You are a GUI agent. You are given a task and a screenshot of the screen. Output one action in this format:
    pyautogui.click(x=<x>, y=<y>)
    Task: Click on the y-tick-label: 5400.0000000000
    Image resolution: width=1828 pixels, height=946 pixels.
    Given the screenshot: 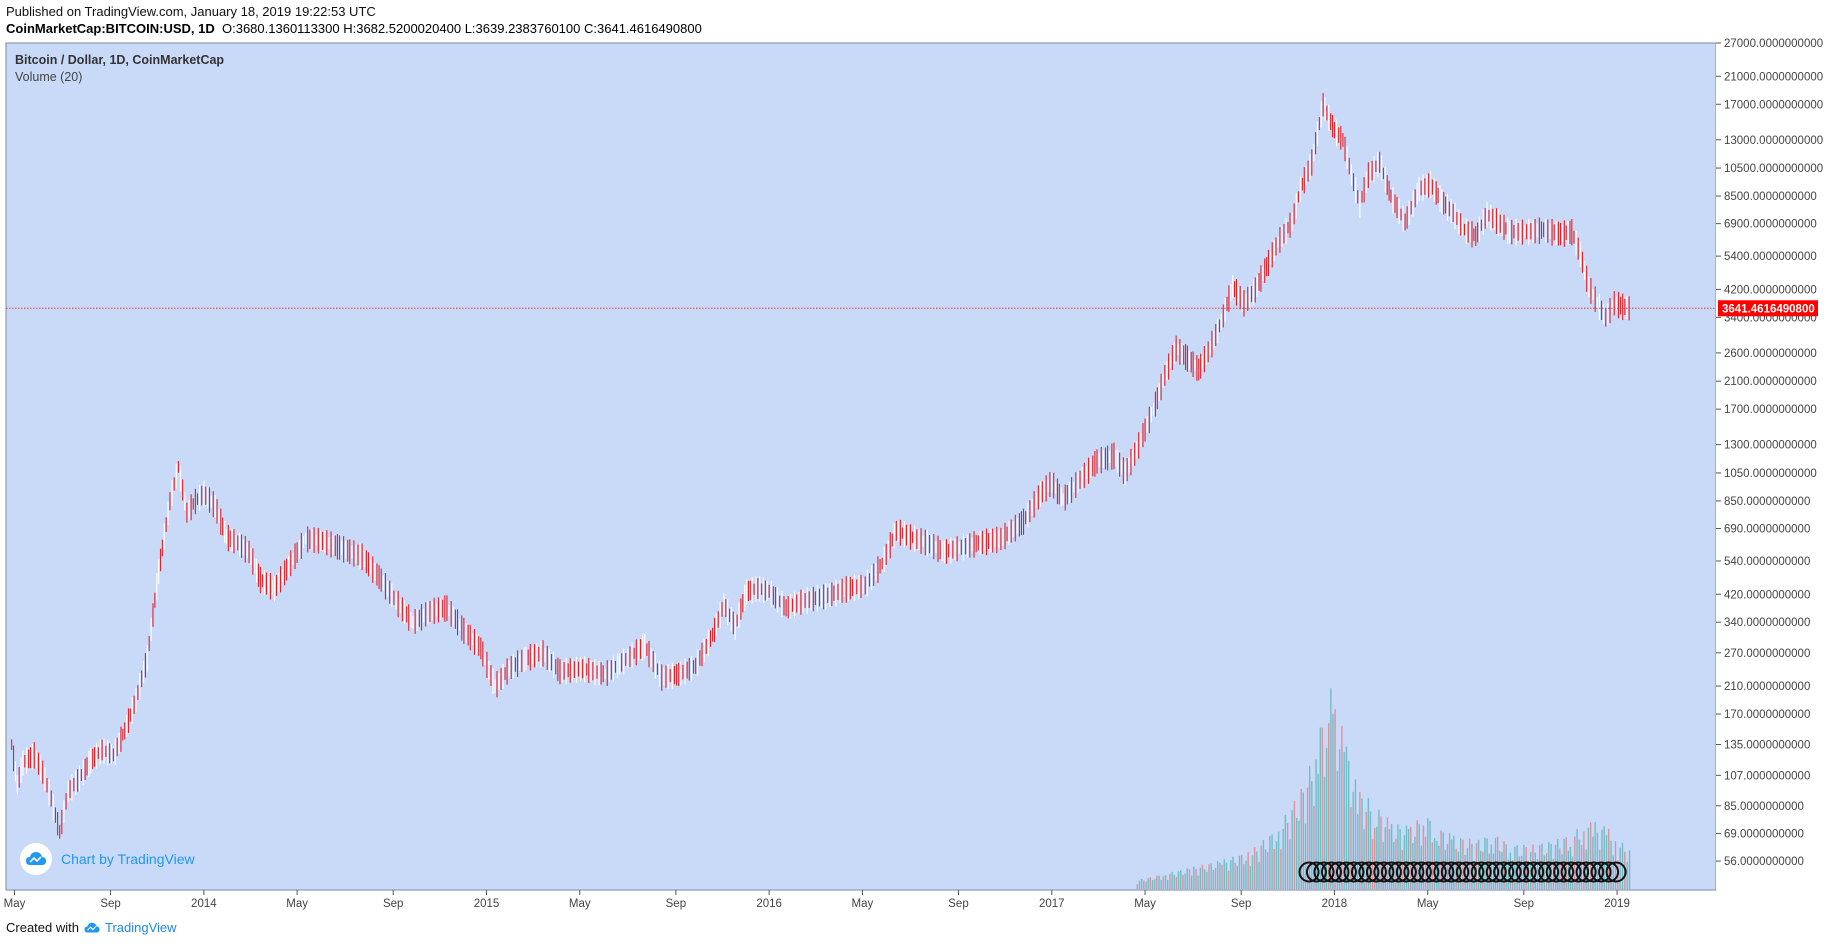 What is the action you would take?
    pyautogui.click(x=1770, y=257)
    